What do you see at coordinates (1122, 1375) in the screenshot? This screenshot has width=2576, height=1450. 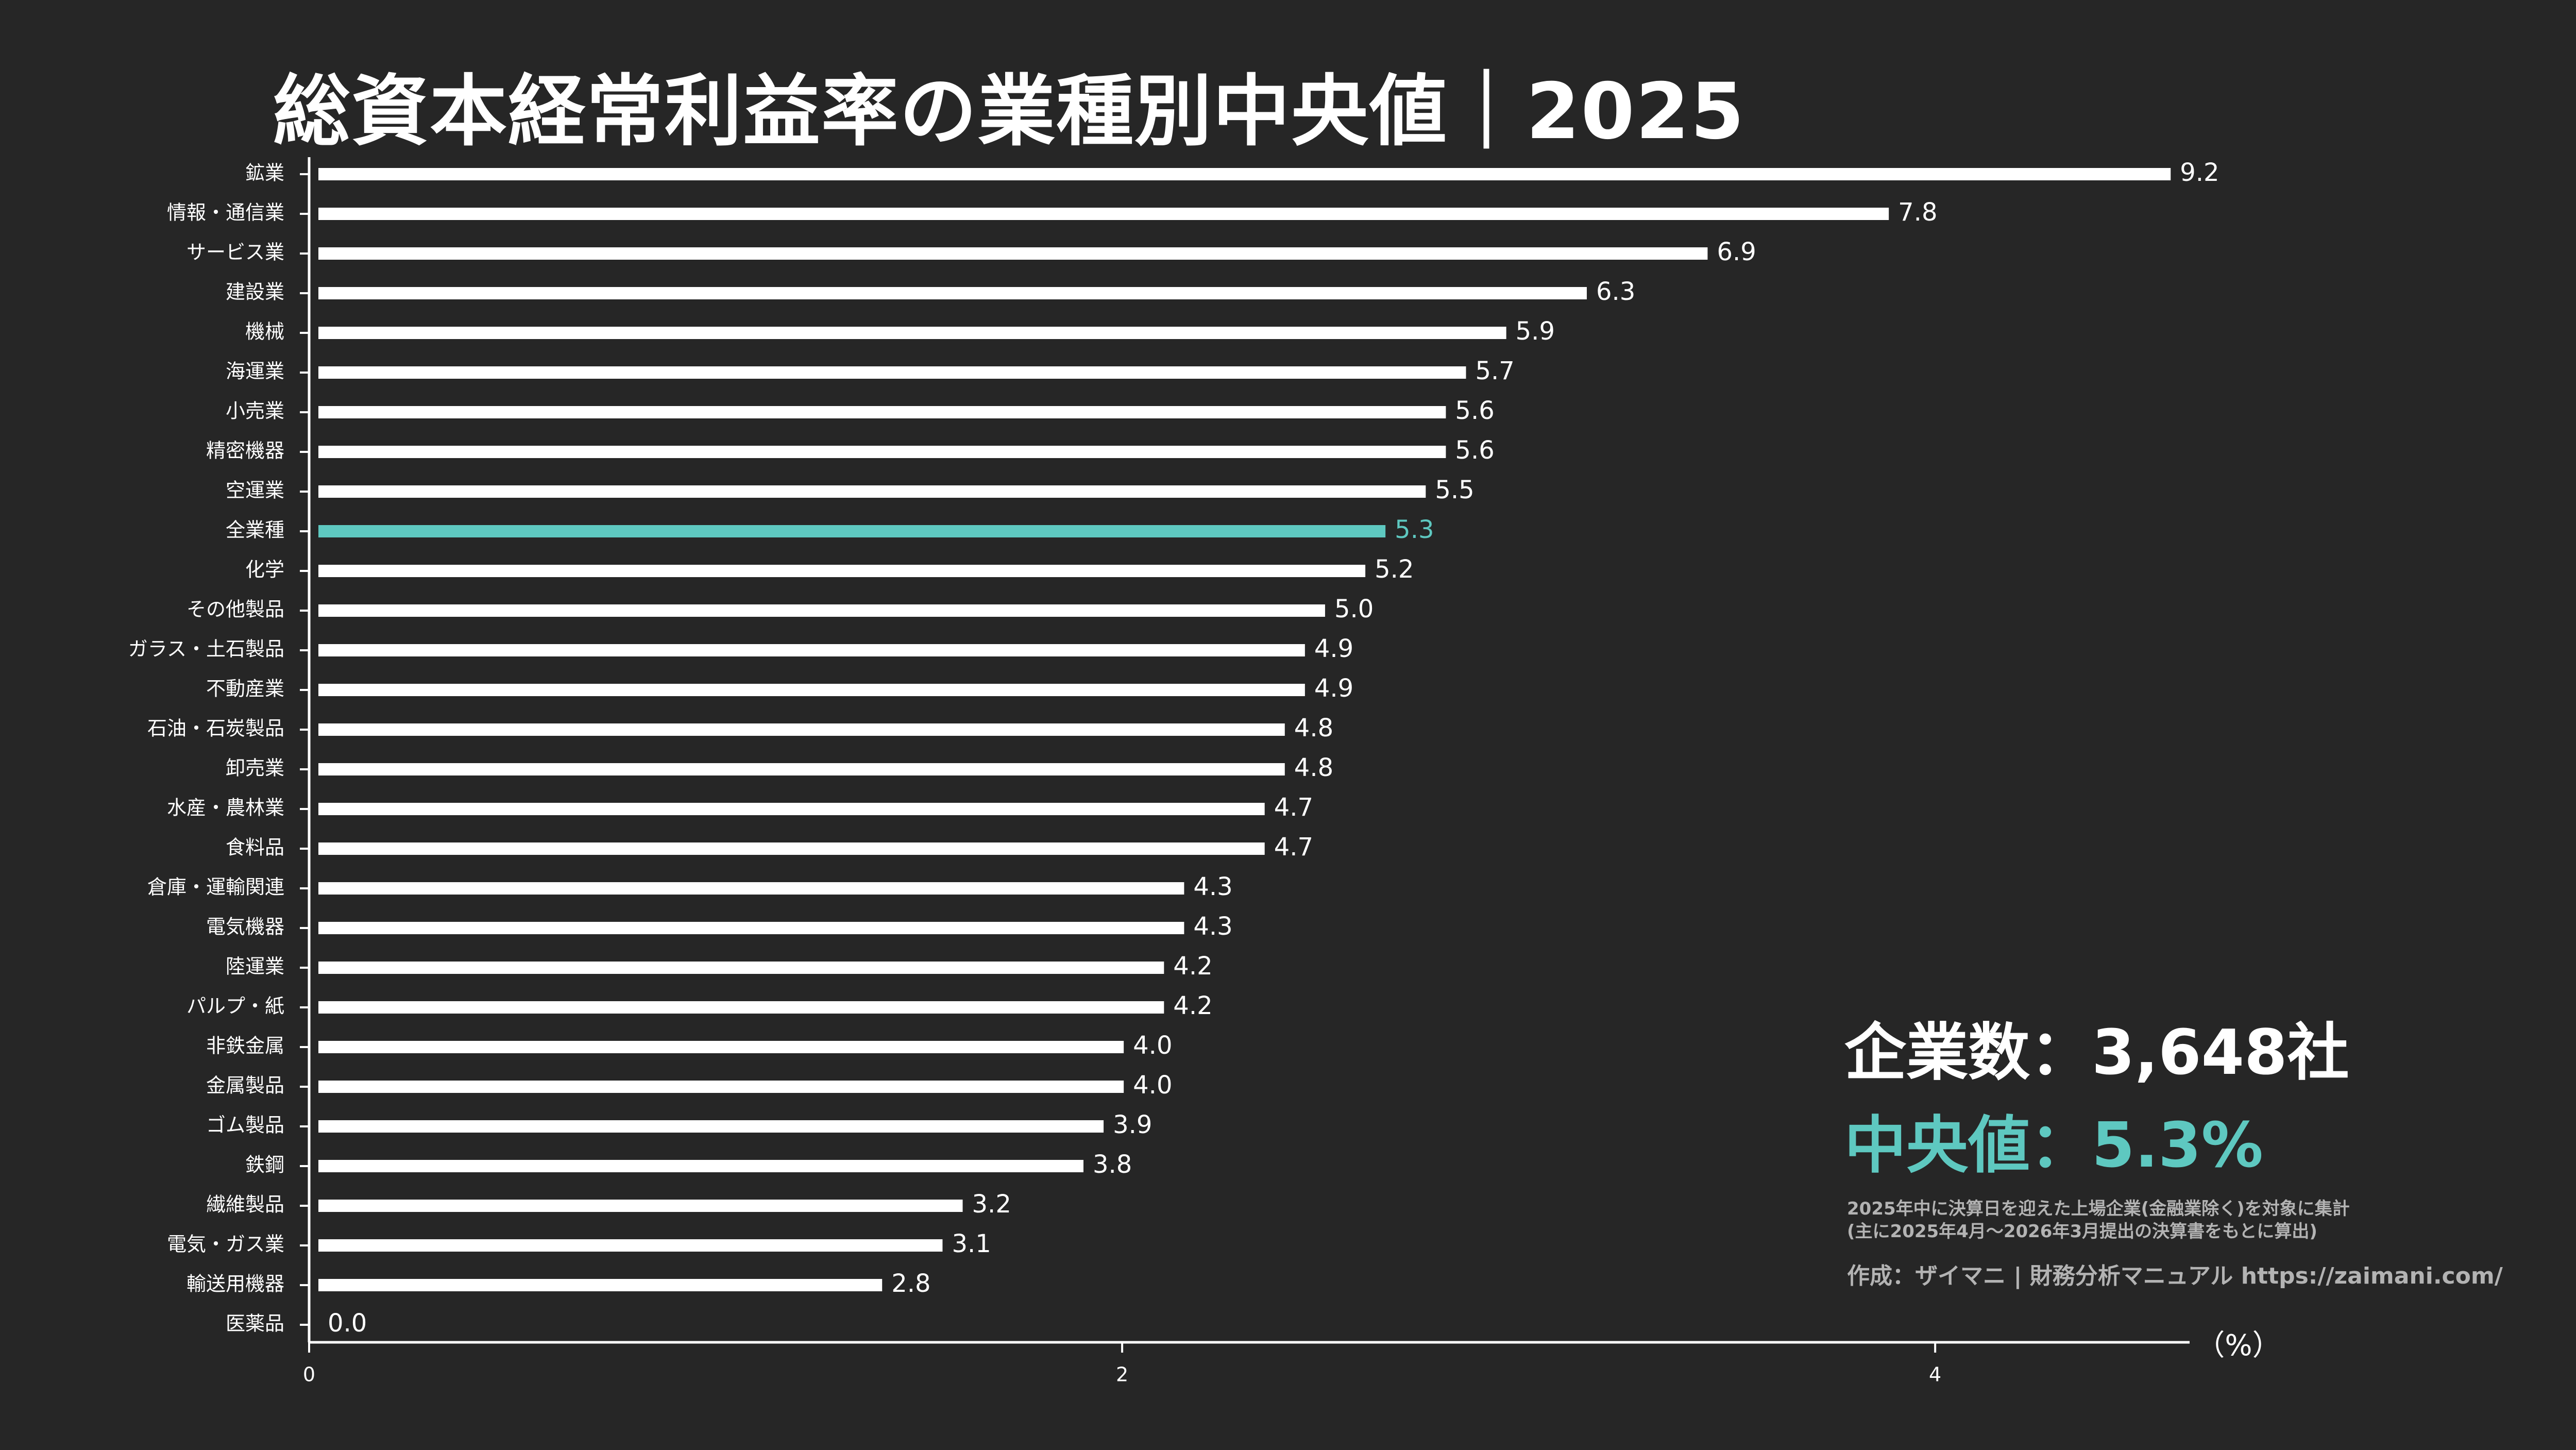 I see `x-tick-label: 2` at bounding box center [1122, 1375].